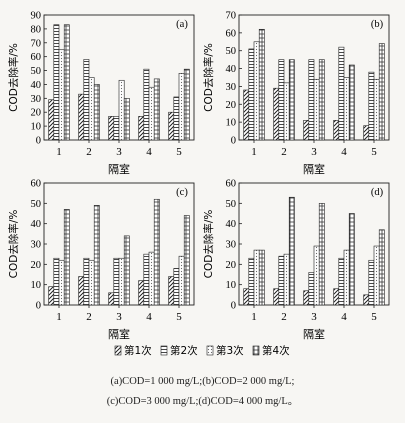 Image resolution: width=405 pixels, height=423 pixels. Describe the element at coordinates (377, 24) in the screenshot. I see `panel-tag: (b)` at that location.